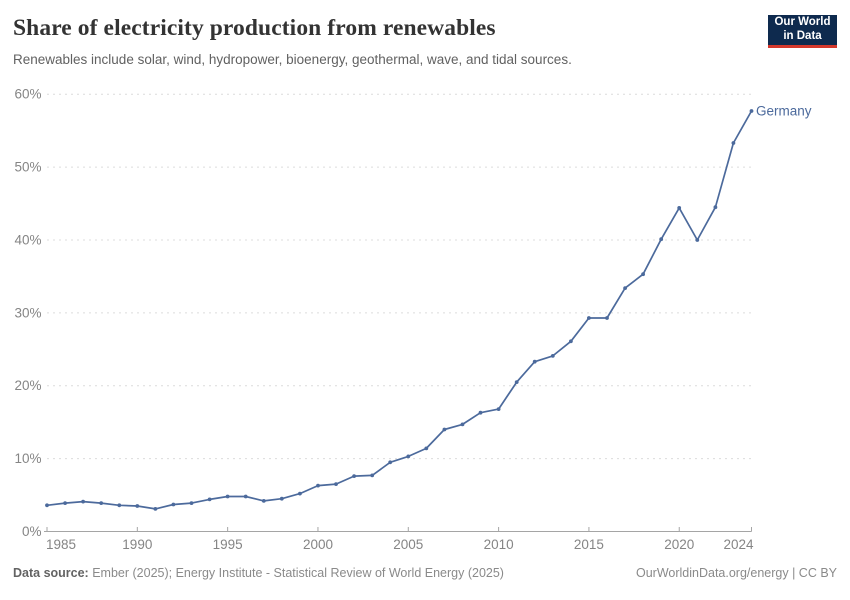  What do you see at coordinates (318, 544) in the screenshot?
I see `x-tick-label: 2000` at bounding box center [318, 544].